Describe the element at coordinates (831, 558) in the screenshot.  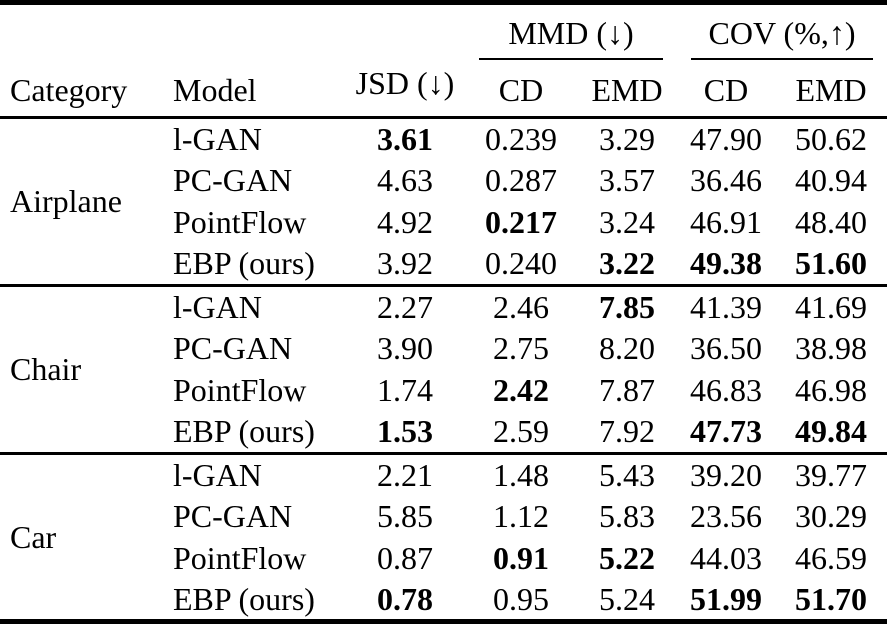
I see `cov_emd-value-cell: 46.59` at that location.